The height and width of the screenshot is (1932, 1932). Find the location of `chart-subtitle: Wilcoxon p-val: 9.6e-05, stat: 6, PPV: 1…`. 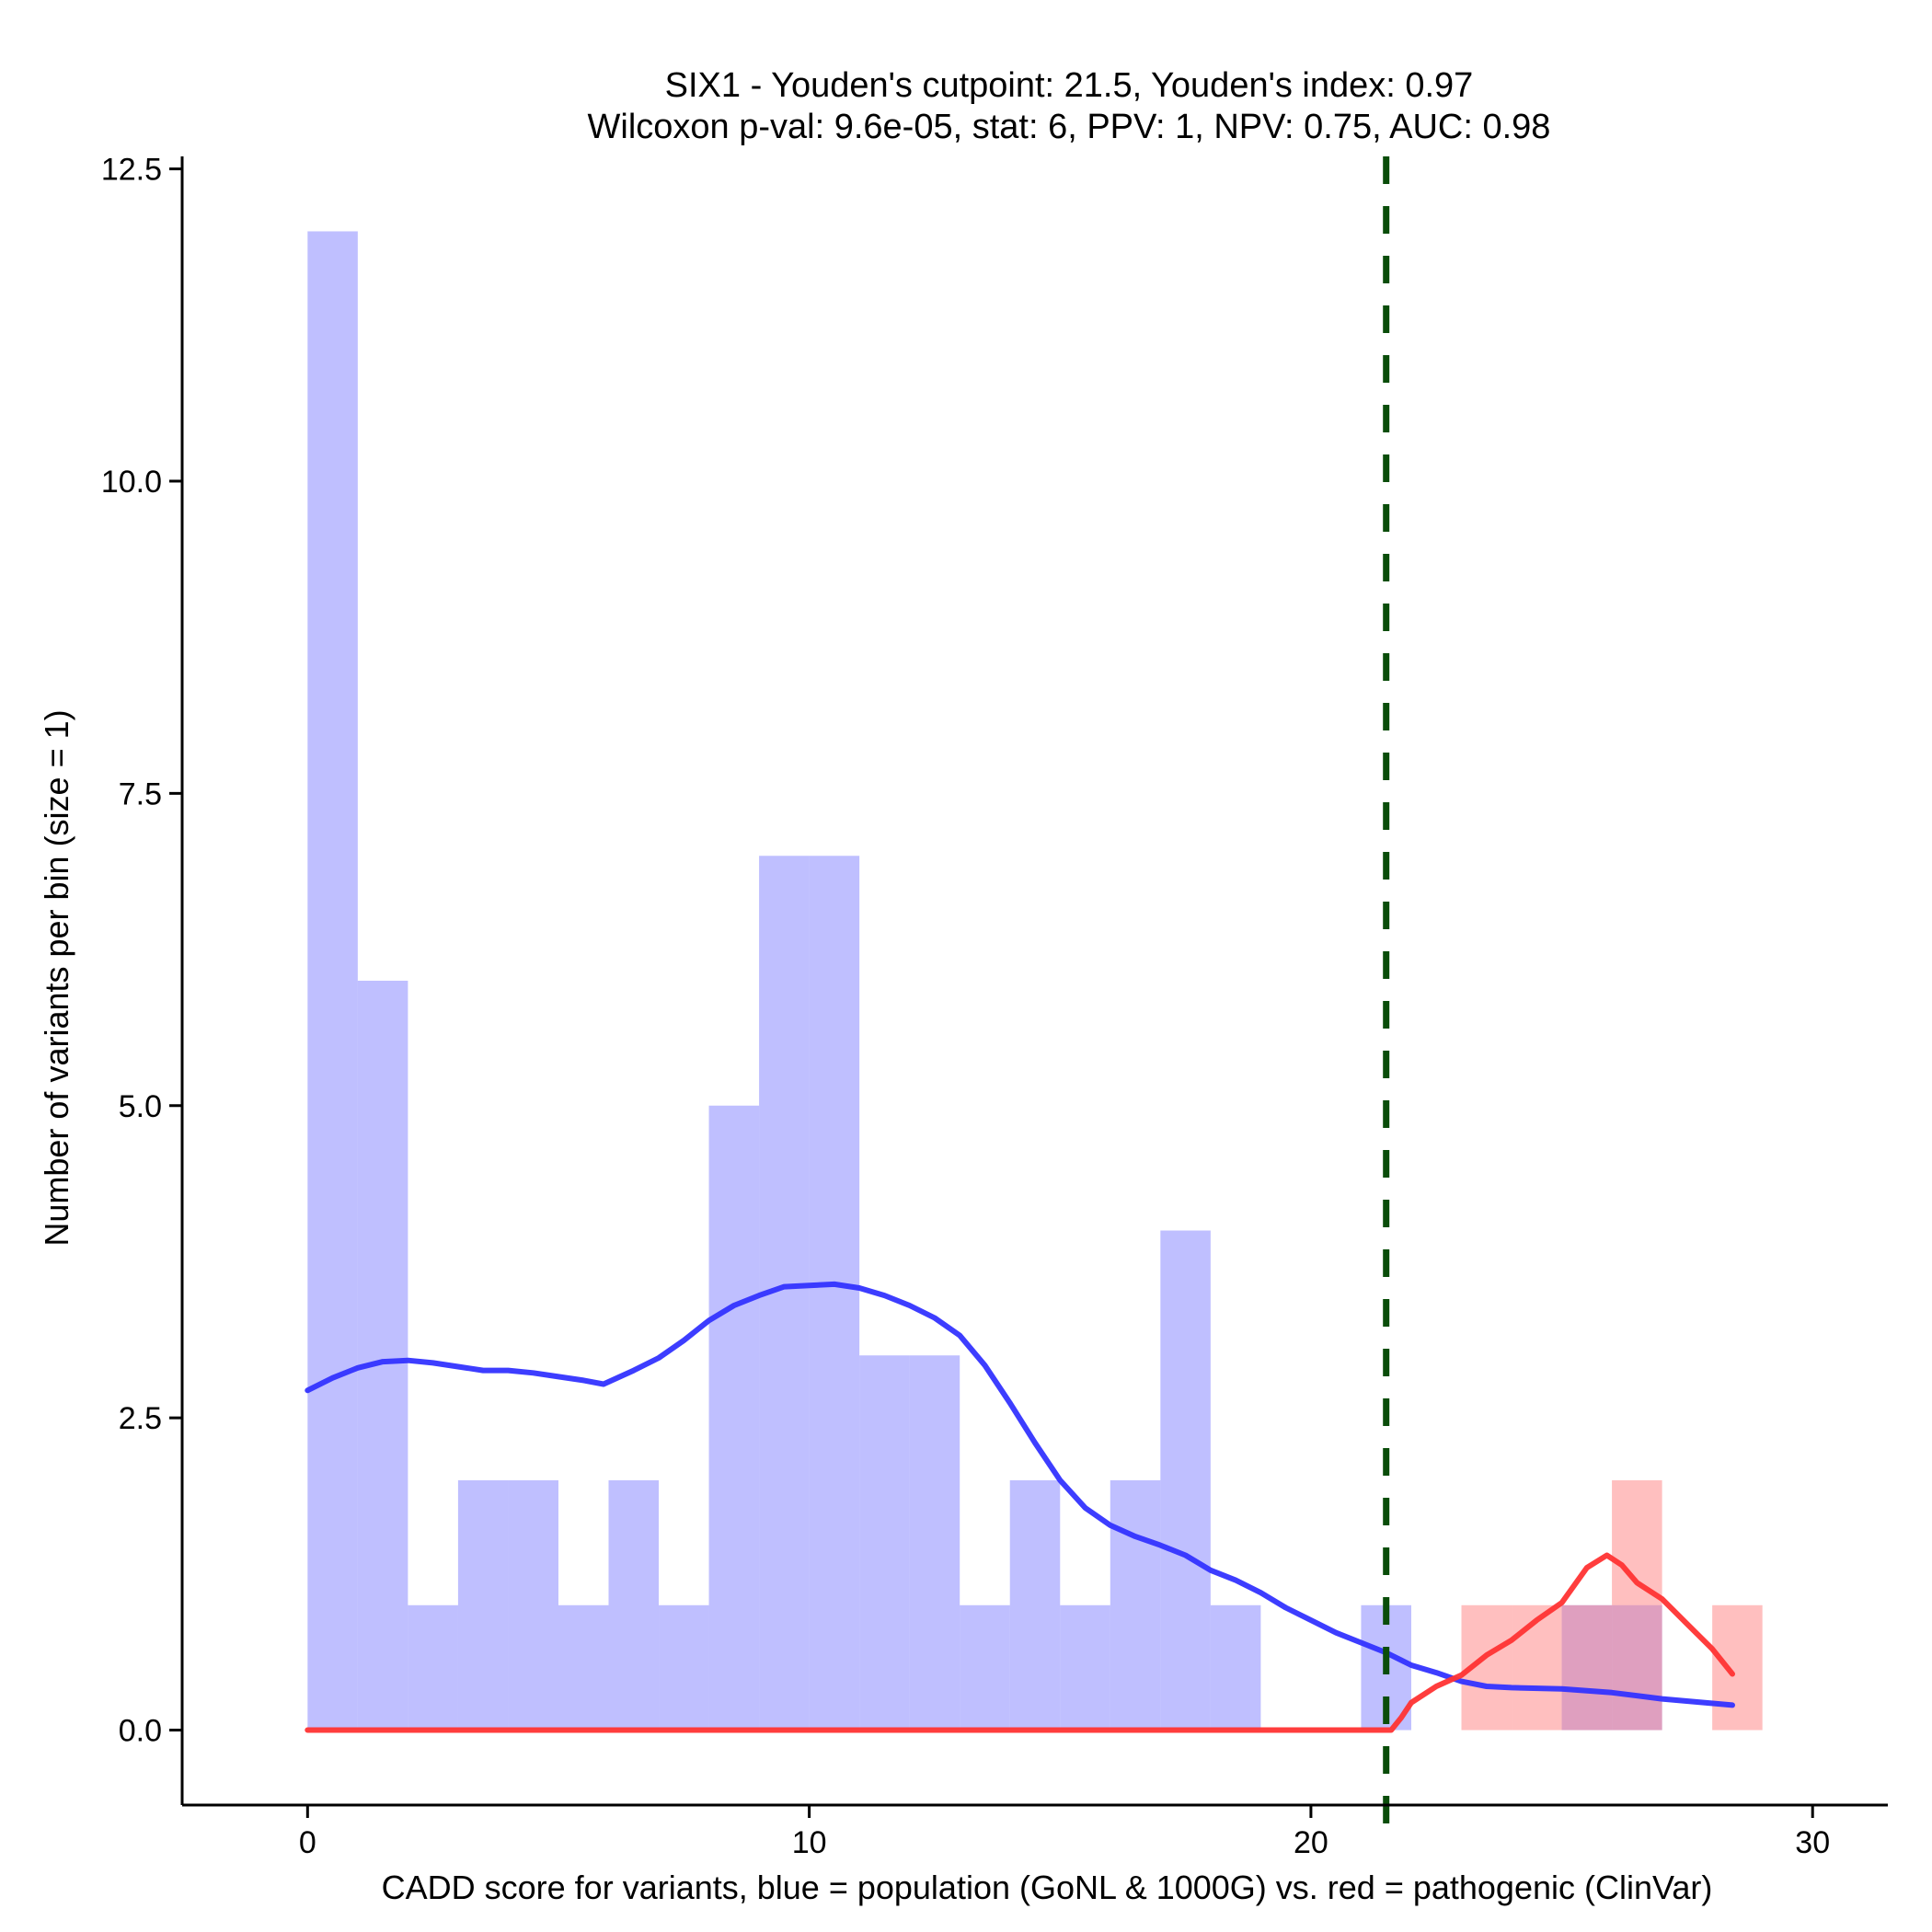

chart-subtitle: Wilcoxon p-val: 9.6e-05, stat: 6, PPV: 1… is located at coordinates (1069, 127).